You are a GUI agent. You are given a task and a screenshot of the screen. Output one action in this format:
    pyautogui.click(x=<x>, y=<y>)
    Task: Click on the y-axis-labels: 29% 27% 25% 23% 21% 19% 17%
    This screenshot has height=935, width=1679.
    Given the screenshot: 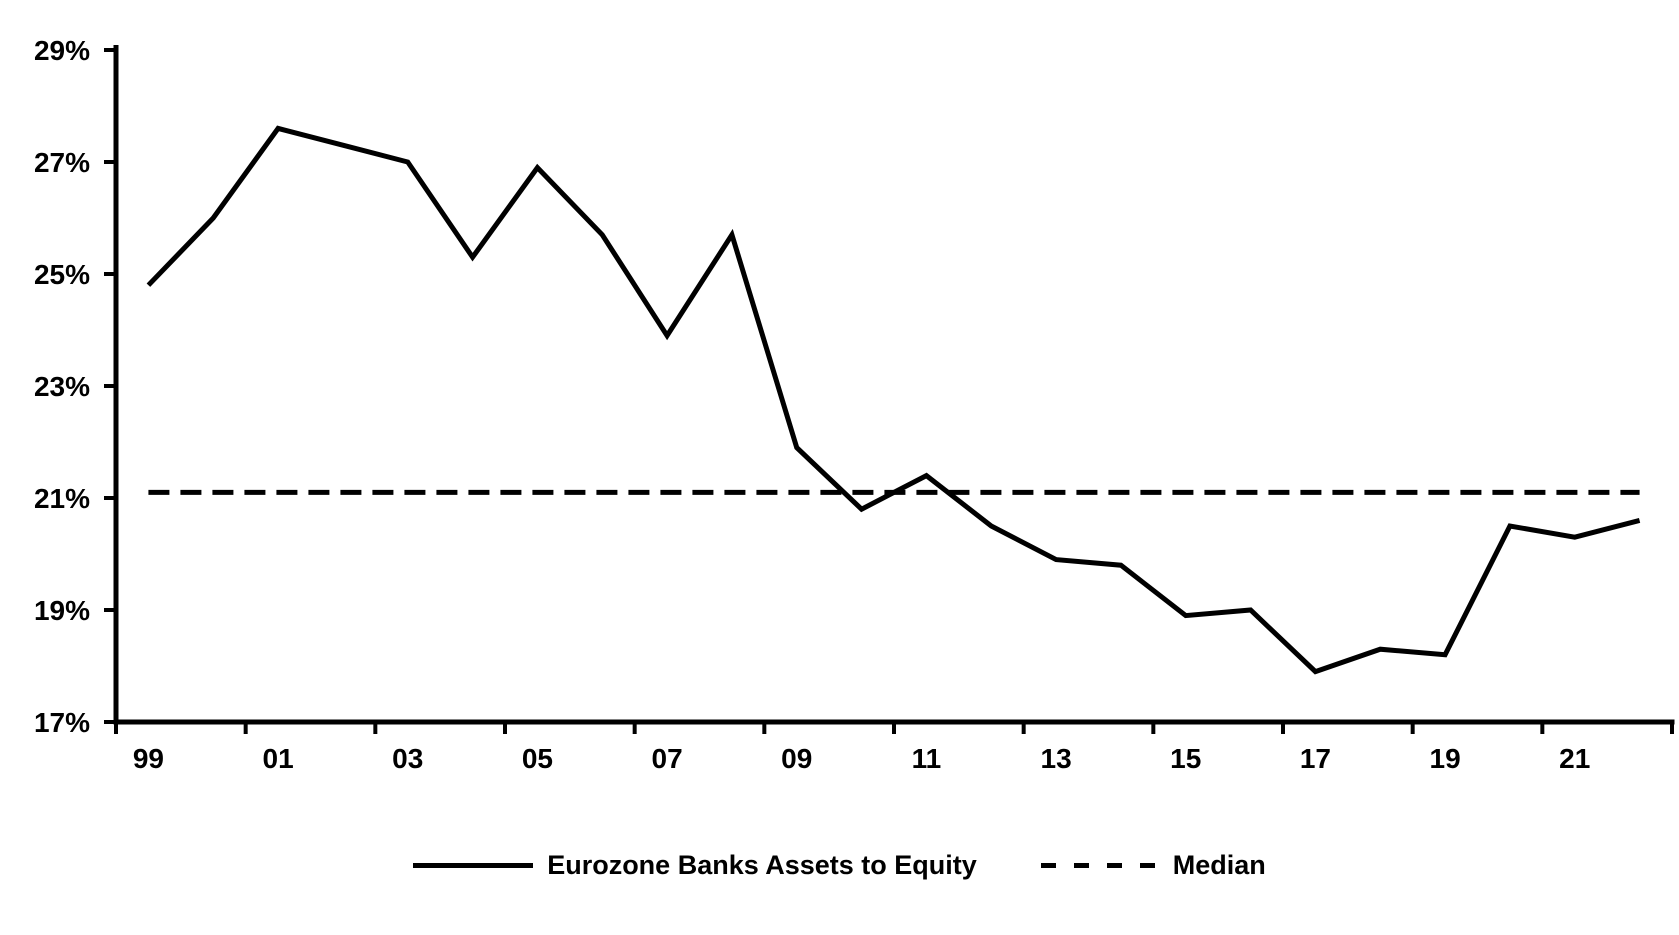 What is the action you would take?
    pyautogui.click(x=62, y=386)
    